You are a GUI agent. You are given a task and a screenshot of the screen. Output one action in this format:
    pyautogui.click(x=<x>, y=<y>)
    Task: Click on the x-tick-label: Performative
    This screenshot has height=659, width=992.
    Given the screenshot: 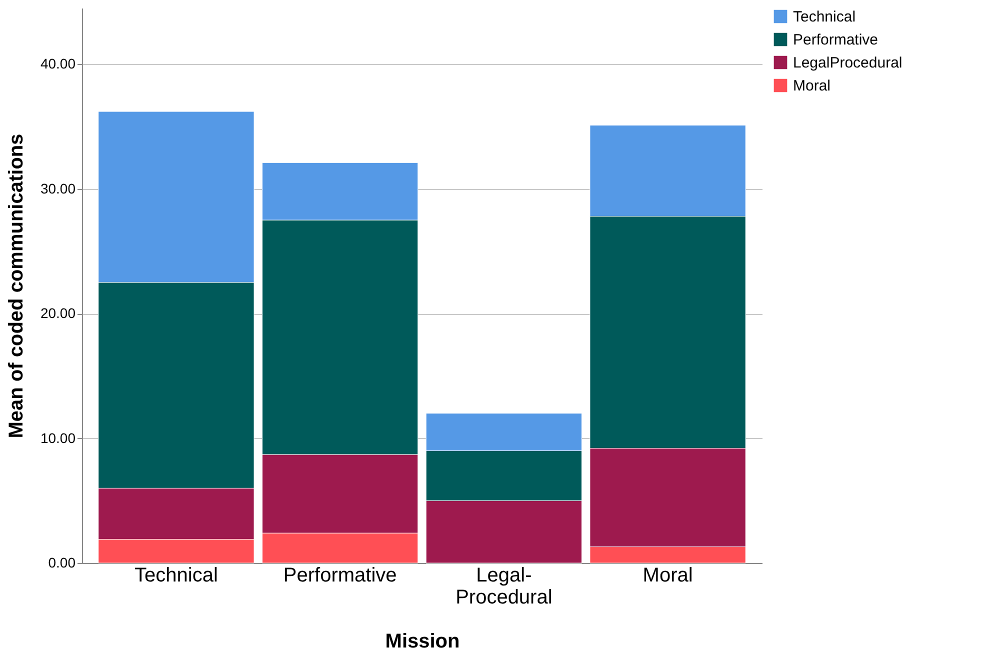 What is the action you would take?
    pyautogui.click(x=340, y=575)
    